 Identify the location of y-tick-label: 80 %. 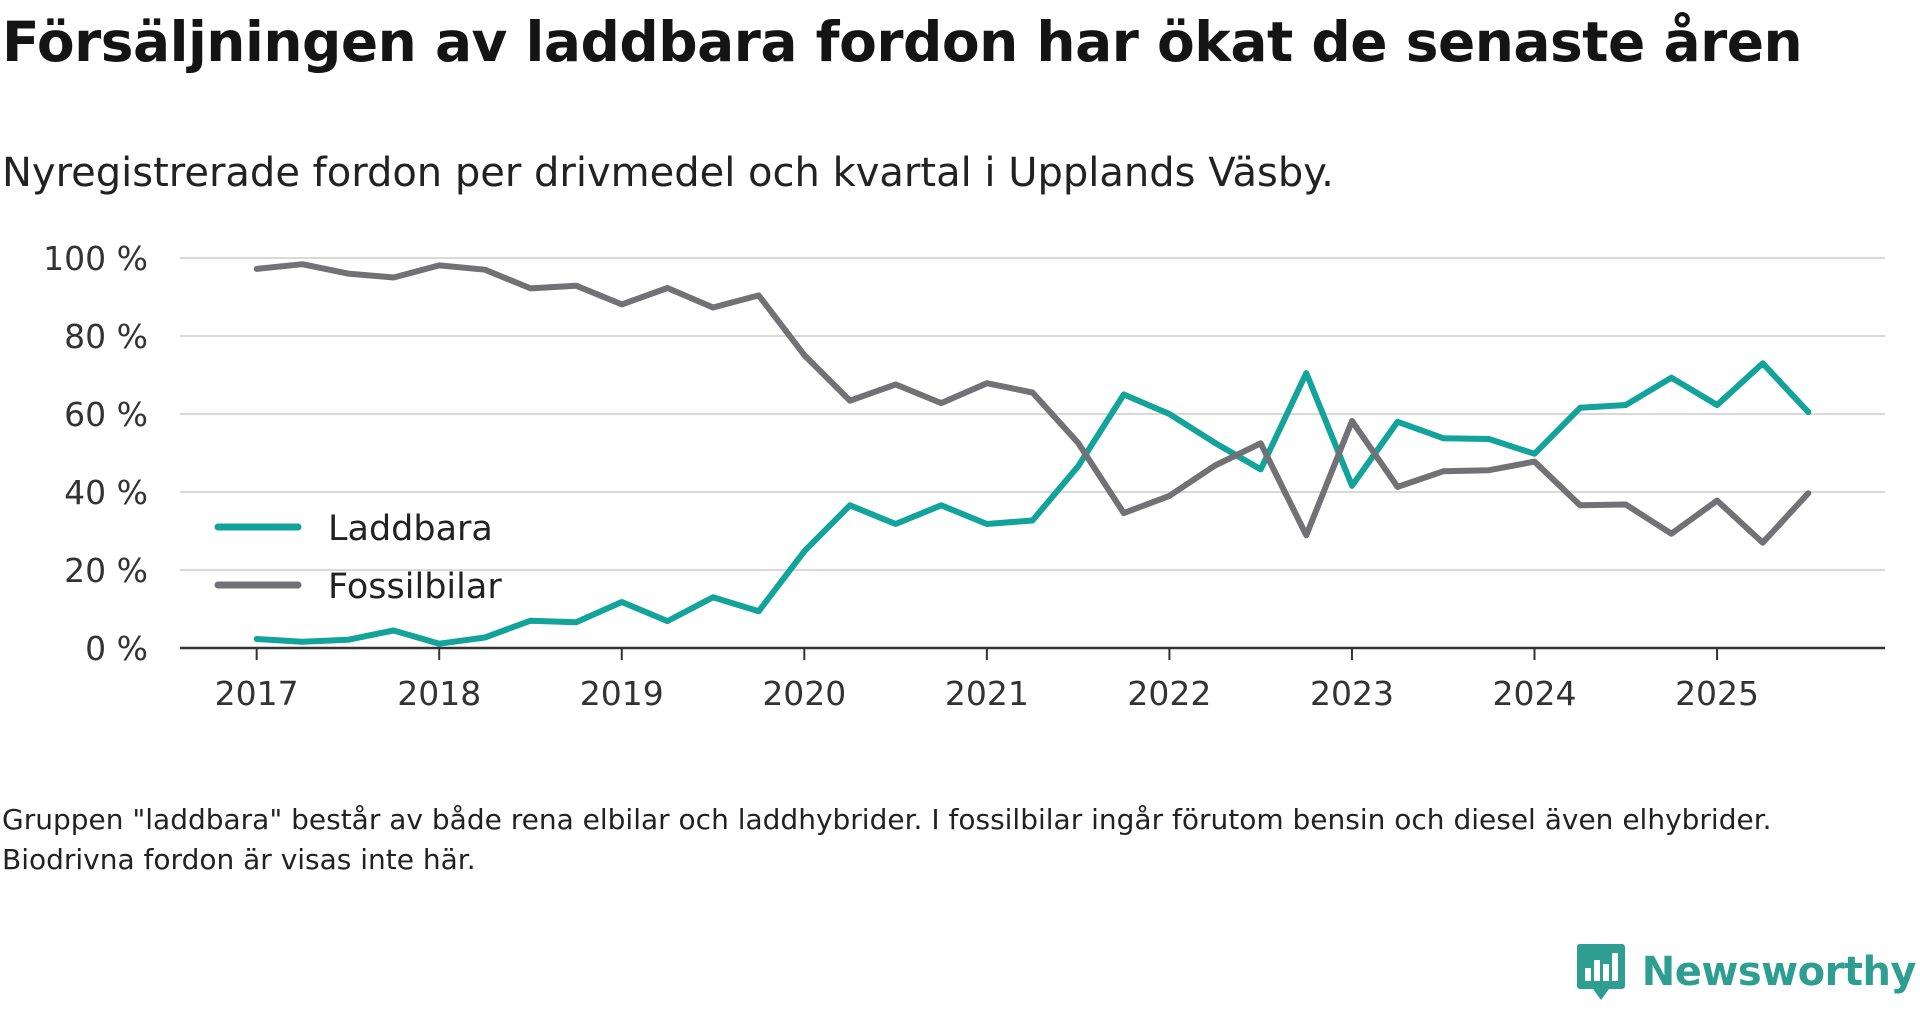
(106, 336).